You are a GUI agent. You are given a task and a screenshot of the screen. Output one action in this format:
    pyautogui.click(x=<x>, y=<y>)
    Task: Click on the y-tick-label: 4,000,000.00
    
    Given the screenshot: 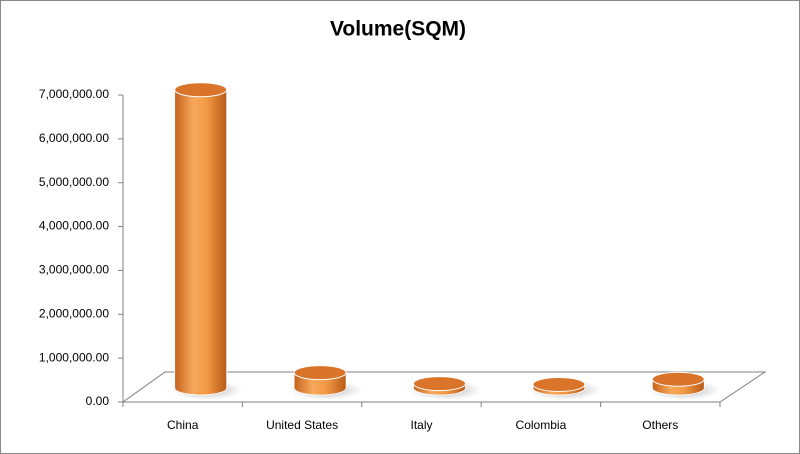 What is the action you would take?
    pyautogui.click(x=74, y=226)
    